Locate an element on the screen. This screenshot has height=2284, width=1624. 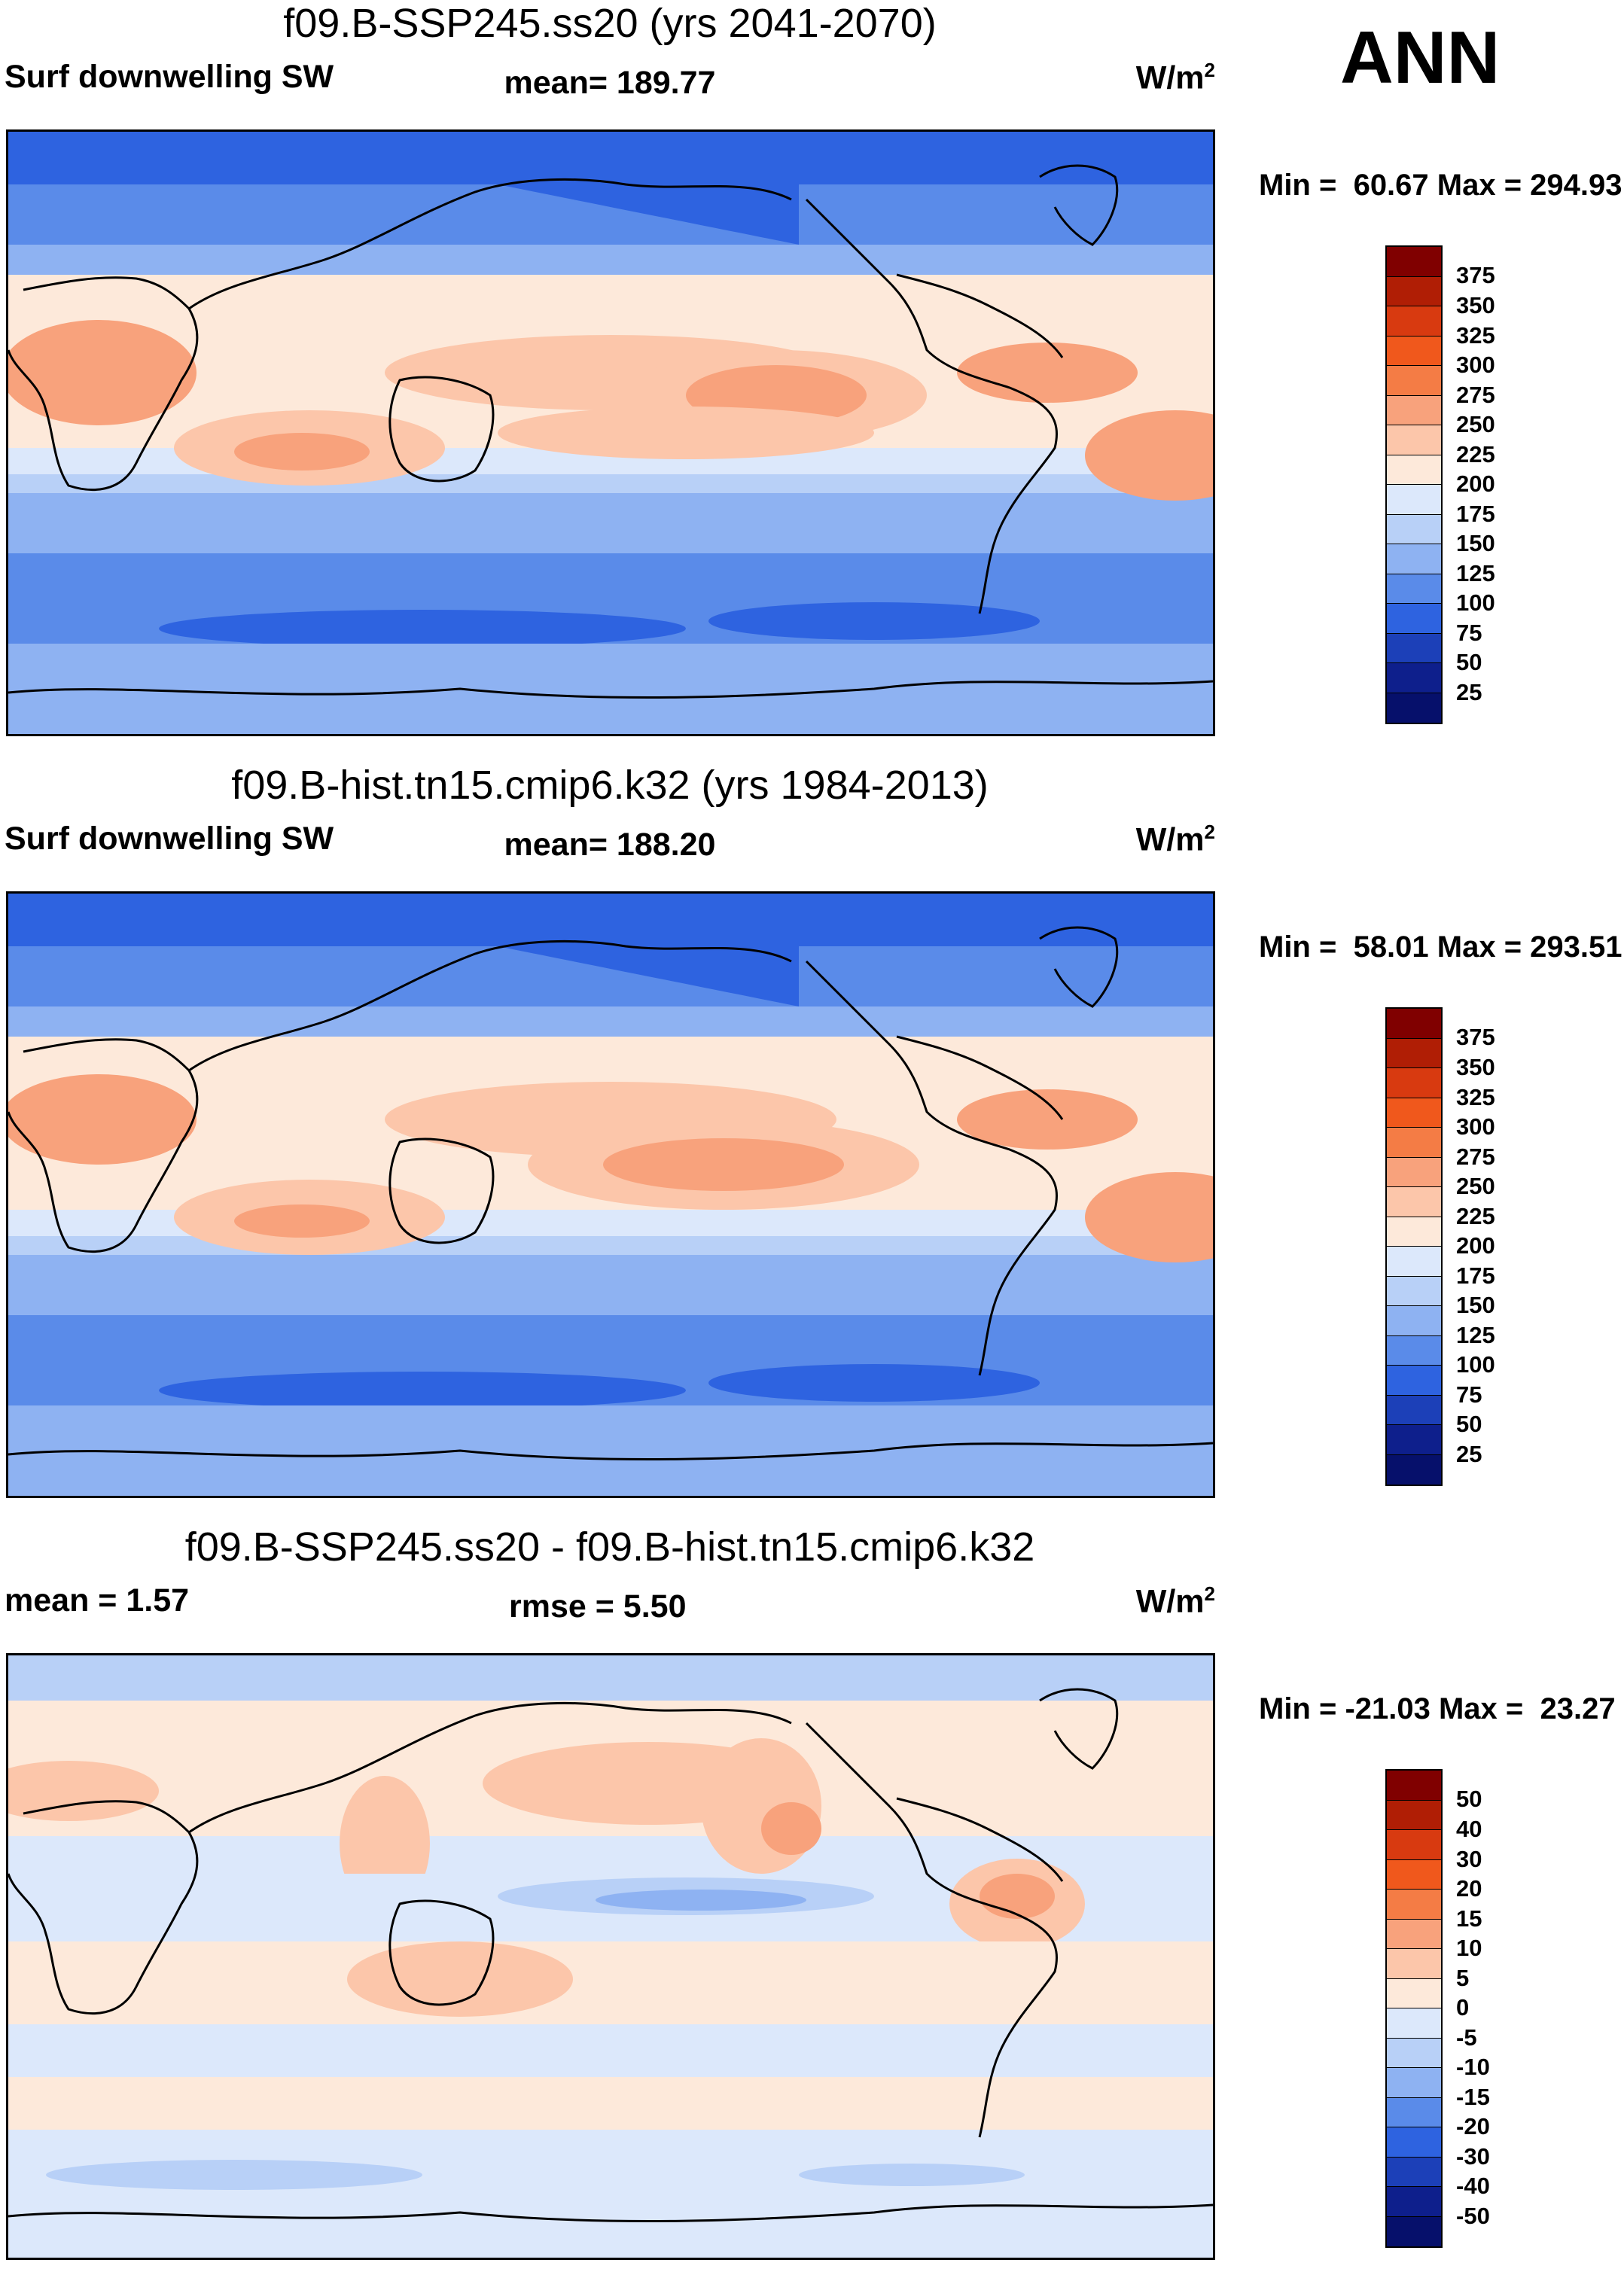
min-max-label: Min = 58.01 Max = 293.51 is located at coordinates (1440, 947).